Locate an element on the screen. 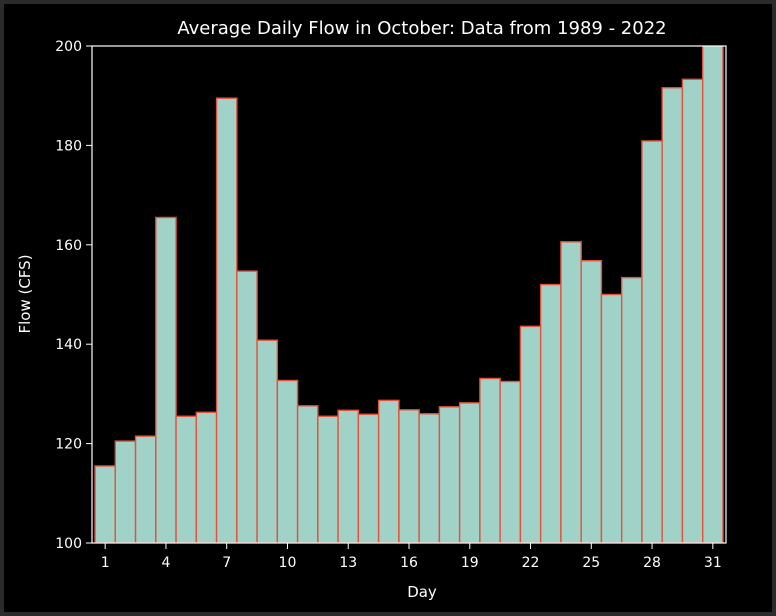  x-tick-label: 13 is located at coordinates (348, 563).